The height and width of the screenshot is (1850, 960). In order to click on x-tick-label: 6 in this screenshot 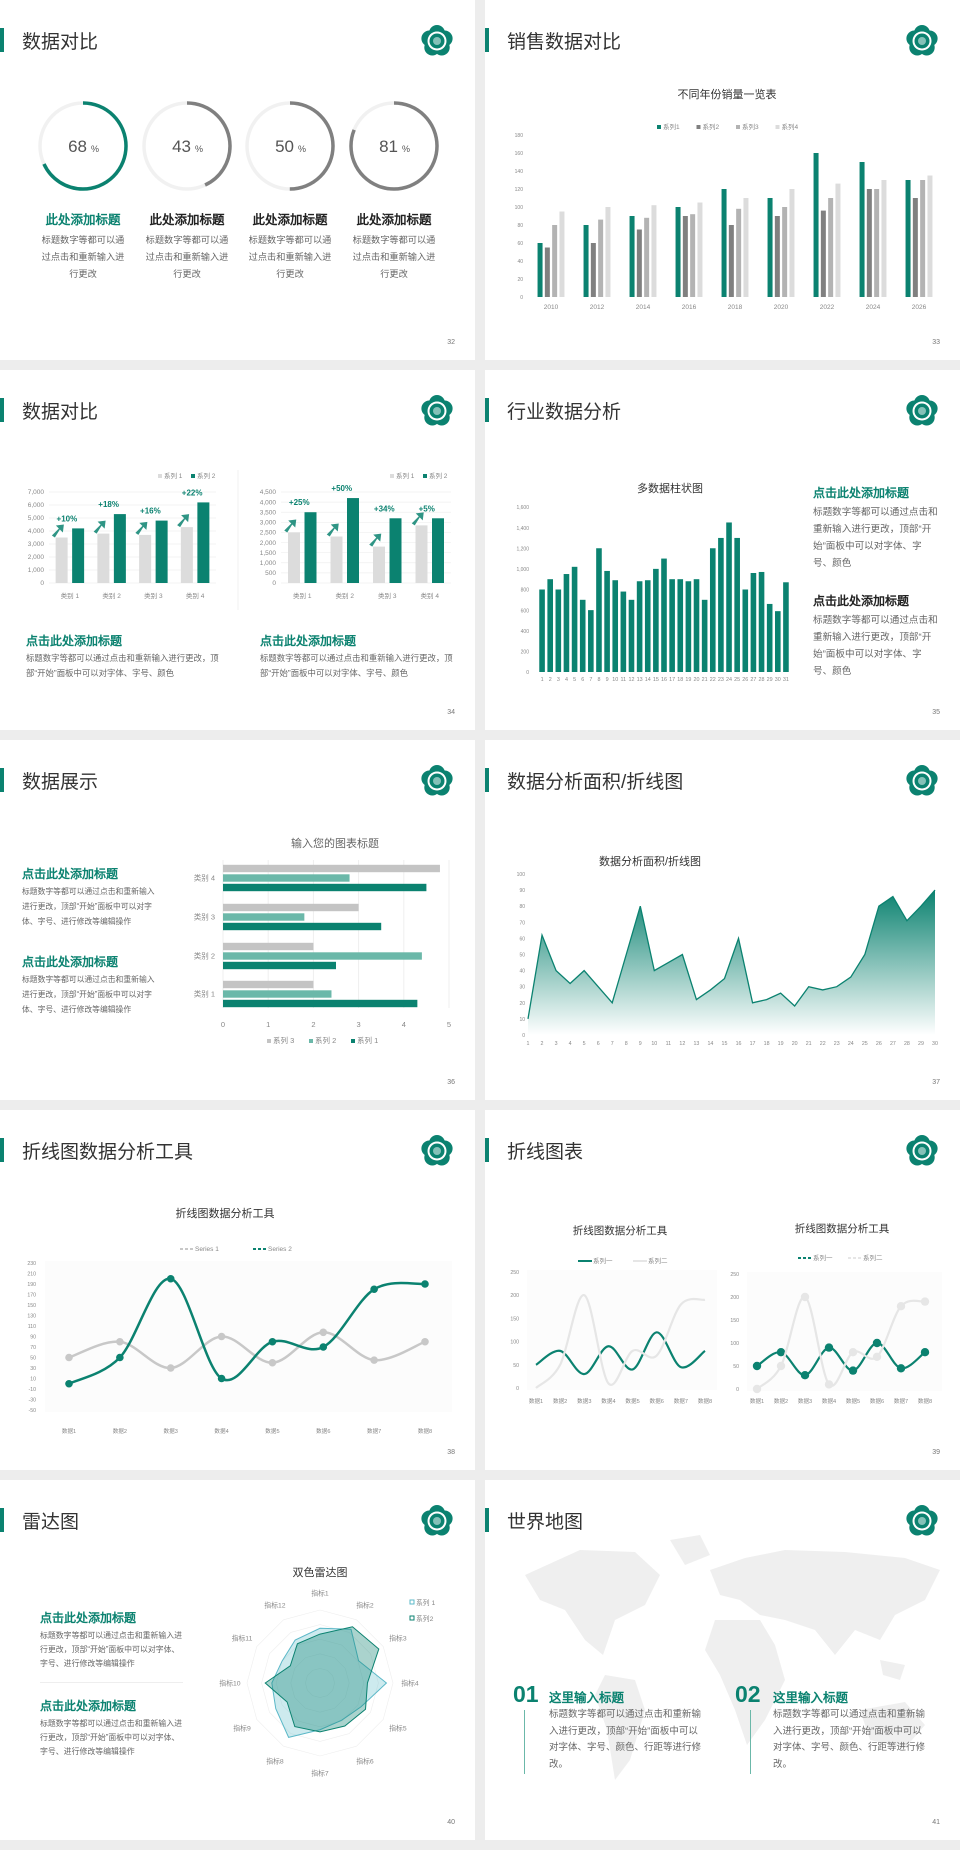, I will do `click(582, 680)`.